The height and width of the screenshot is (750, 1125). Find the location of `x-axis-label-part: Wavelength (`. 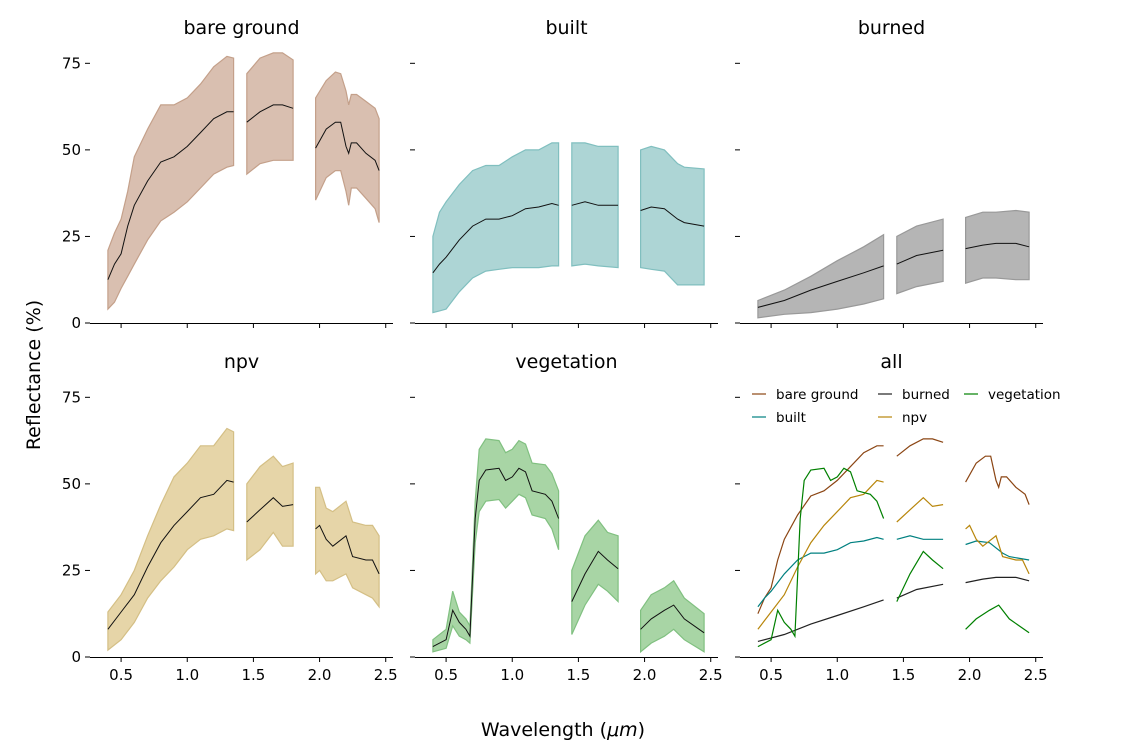

x-axis-label-part: Wavelength ( is located at coordinates (544, 730).